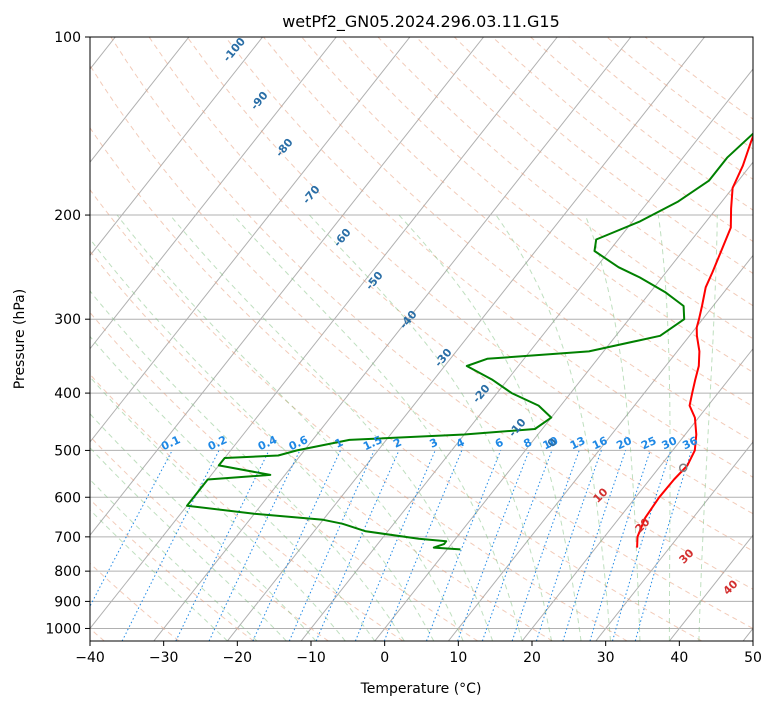 The height and width of the screenshot is (708, 775). What do you see at coordinates (679, 658) in the screenshot?
I see `x-tick-label: 40` at bounding box center [679, 658].